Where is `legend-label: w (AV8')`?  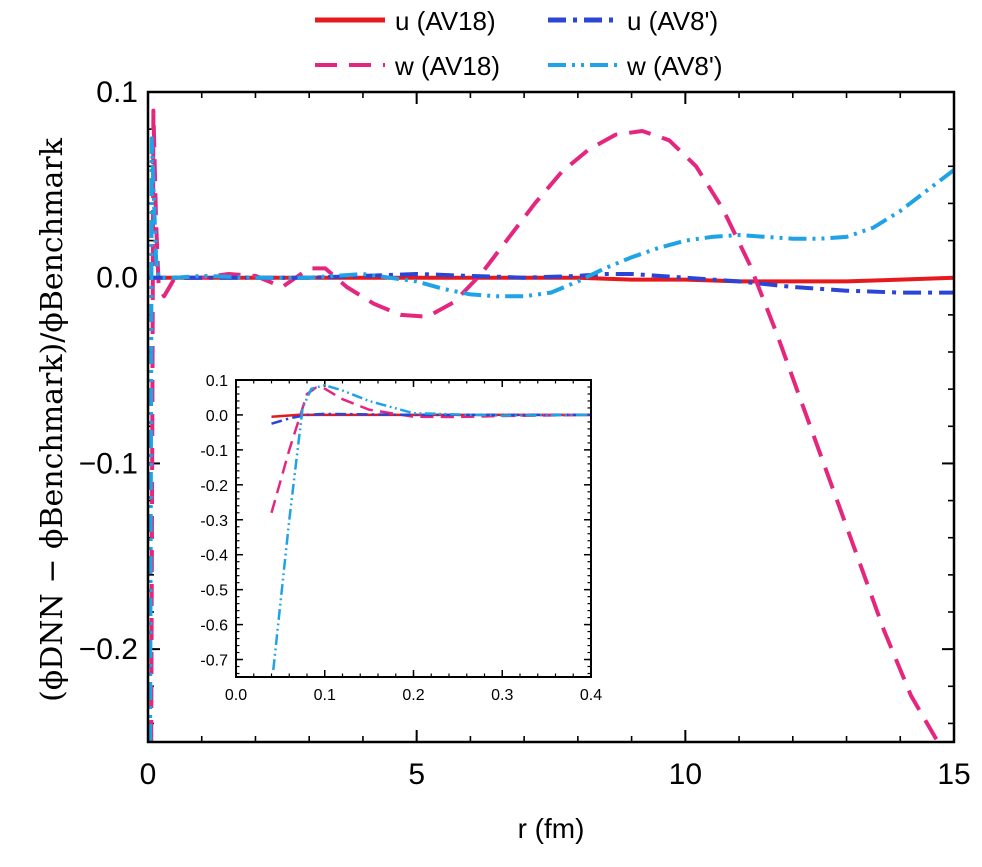 legend-label: w (AV8') is located at coordinates (674, 66).